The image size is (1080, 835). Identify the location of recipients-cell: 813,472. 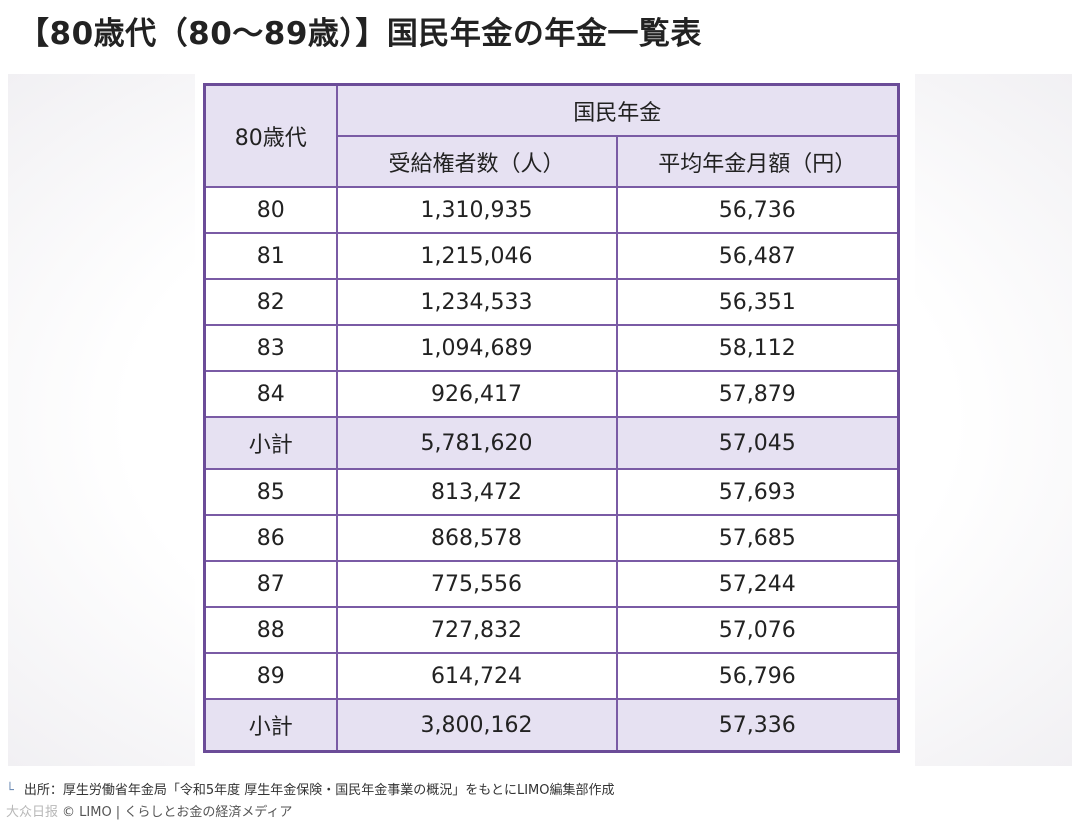
(476, 492).